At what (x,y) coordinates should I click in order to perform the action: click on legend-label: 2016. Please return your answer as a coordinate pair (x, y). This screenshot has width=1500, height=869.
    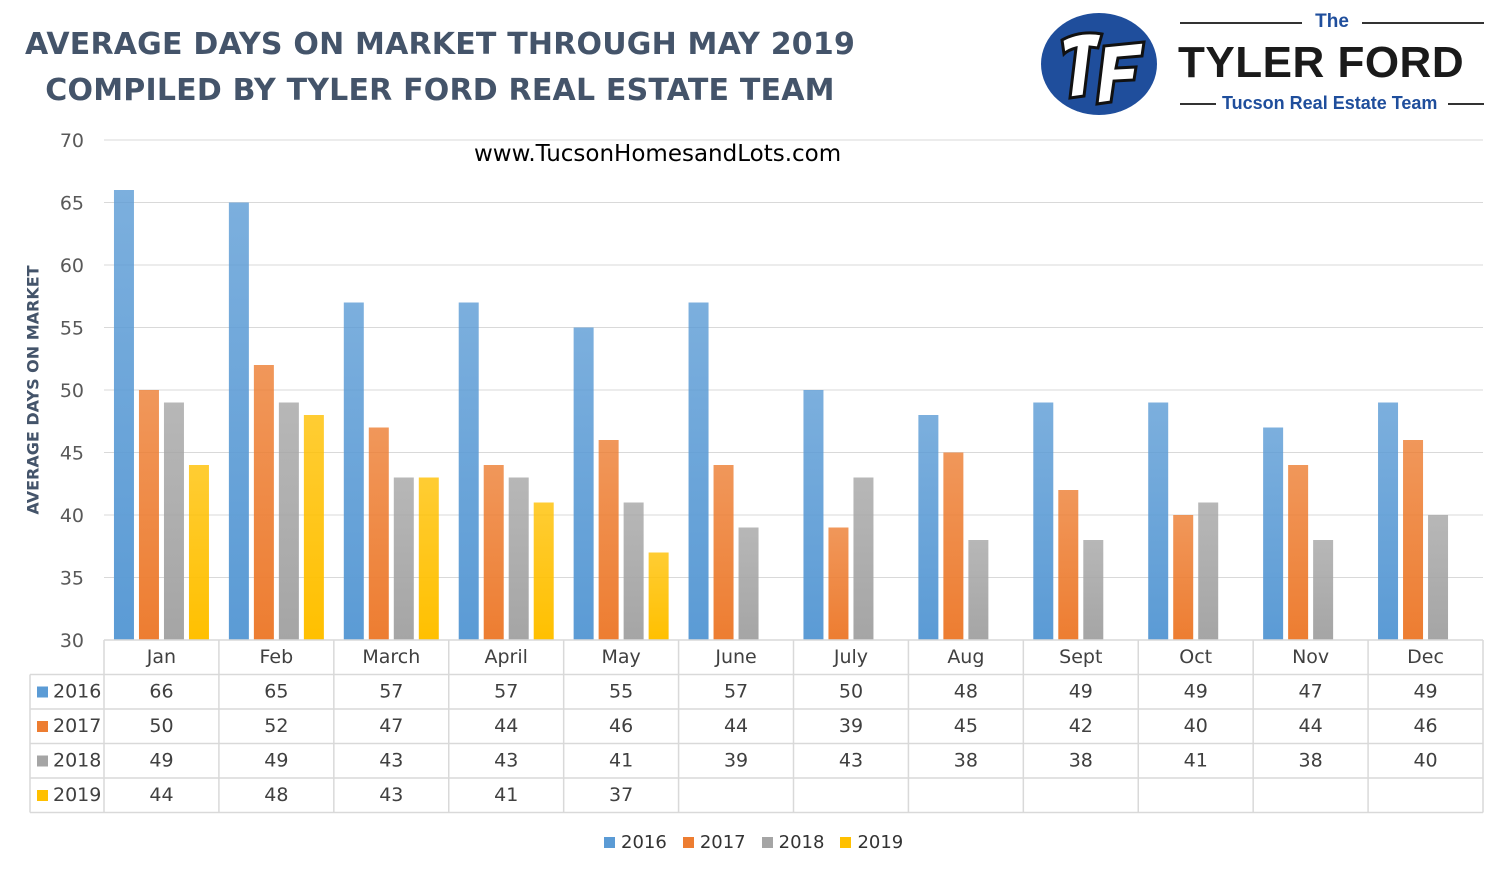
    Looking at the image, I should click on (644, 842).